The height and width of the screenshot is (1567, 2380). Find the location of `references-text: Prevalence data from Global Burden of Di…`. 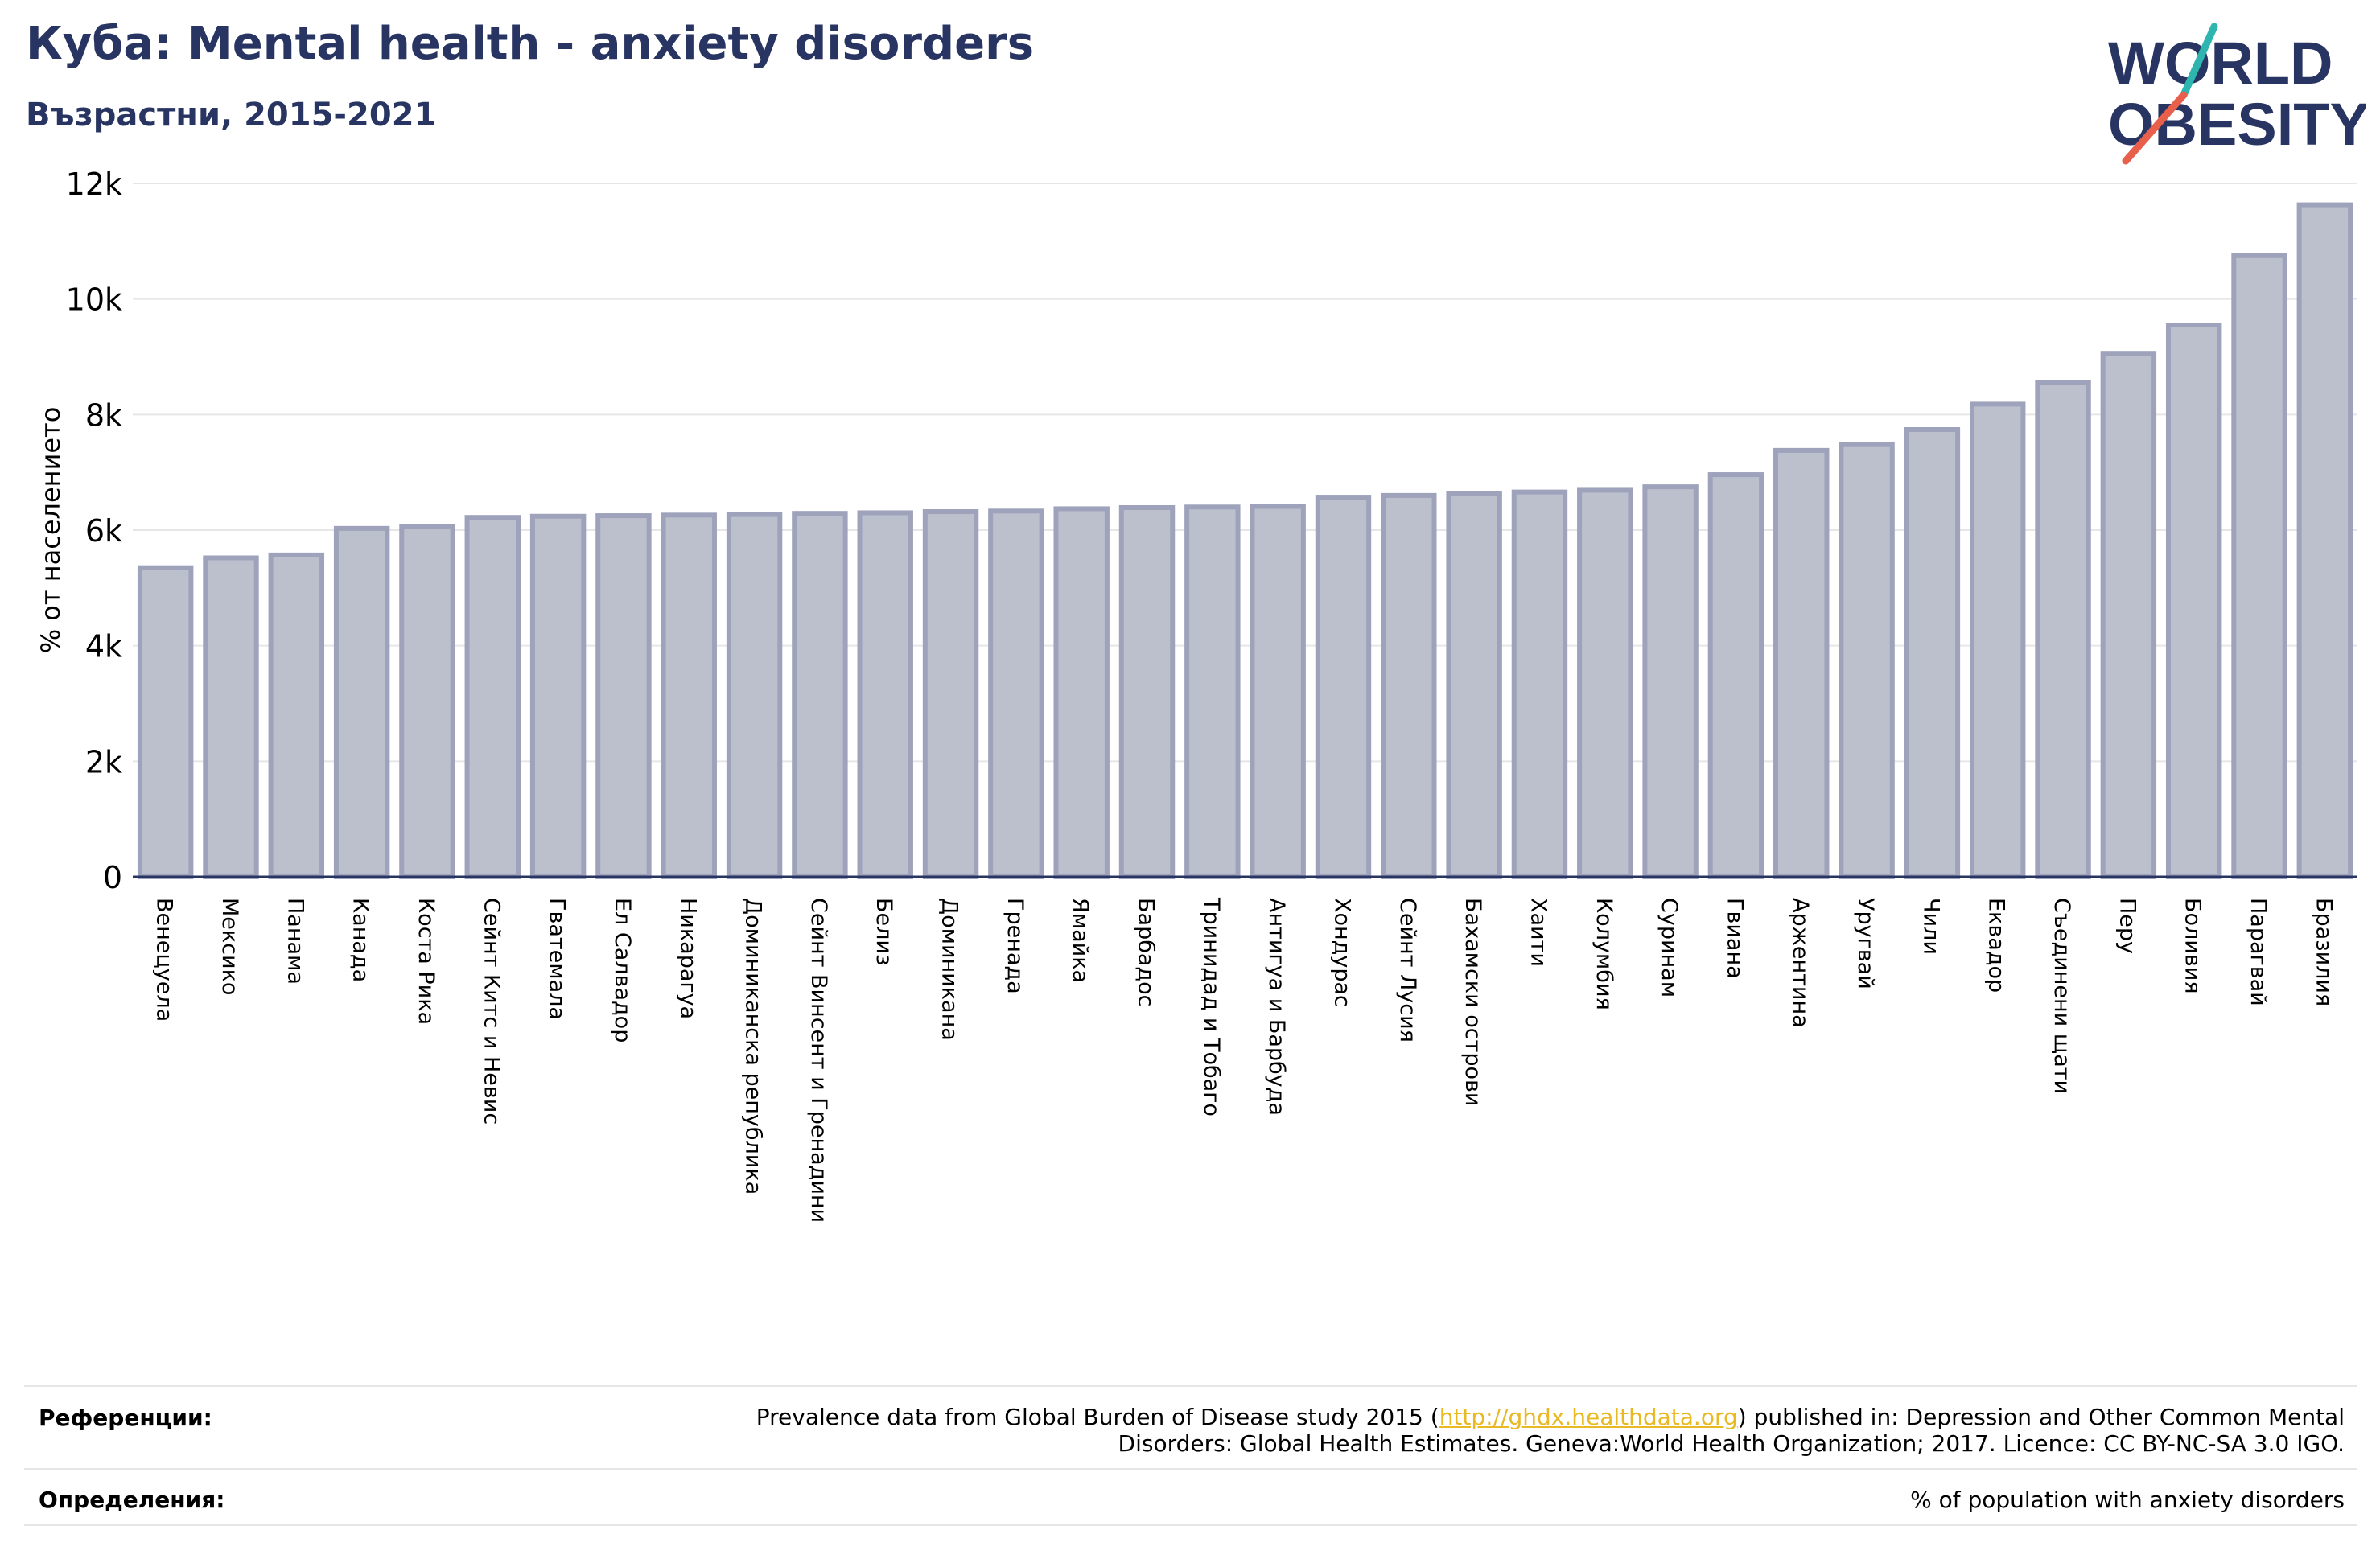

references-text: Prevalence data from Global Burden of Di… is located at coordinates (1550, 1430).